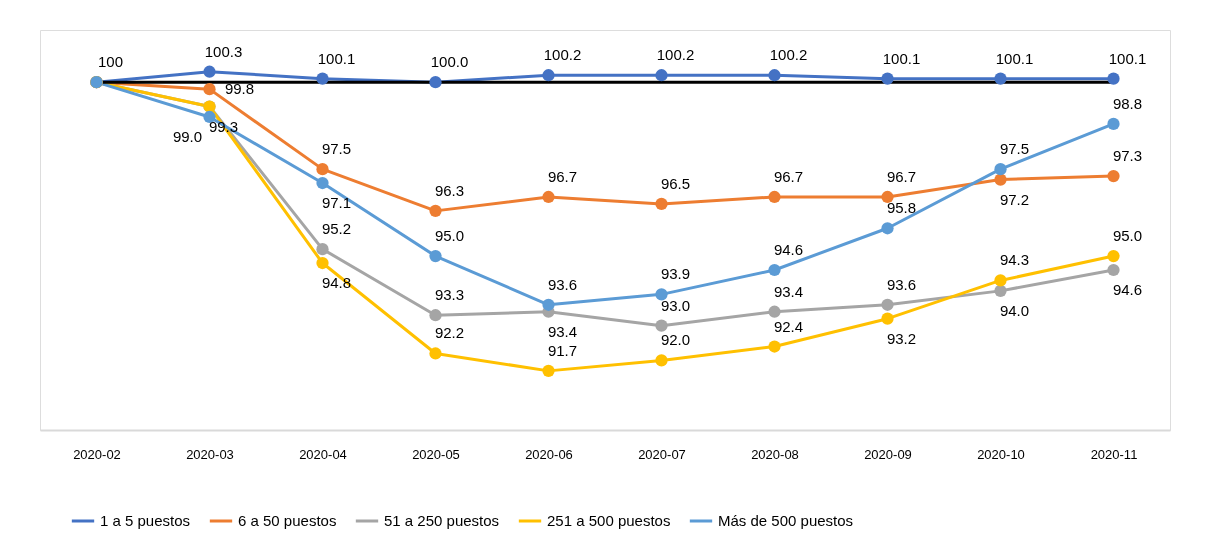  I want to click on data-label: 95.8, so click(901, 208).